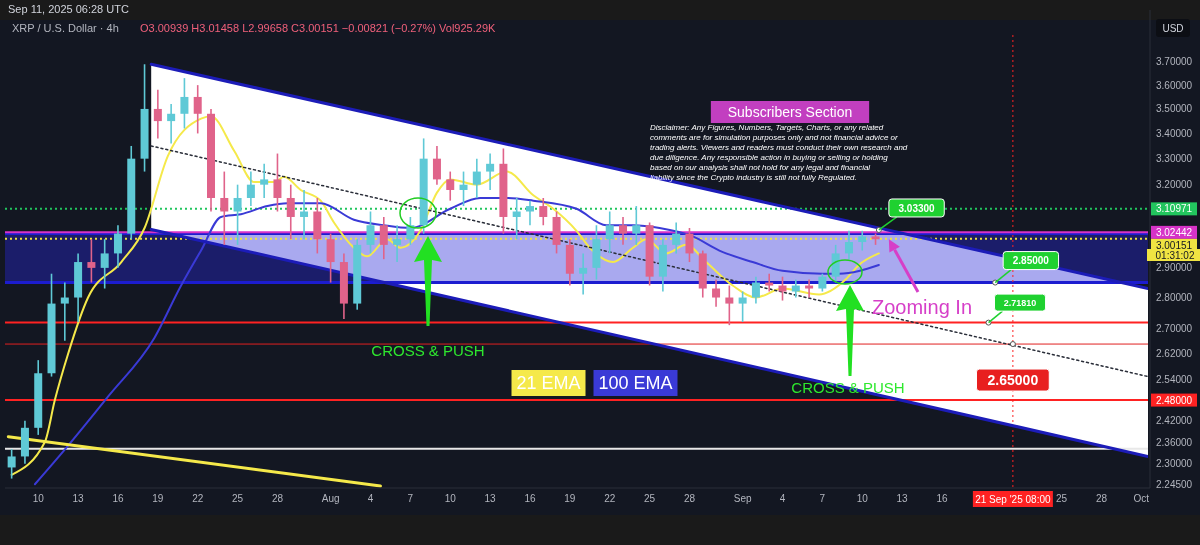  I want to click on y-tick-label: 3.30000, so click(1174, 159).